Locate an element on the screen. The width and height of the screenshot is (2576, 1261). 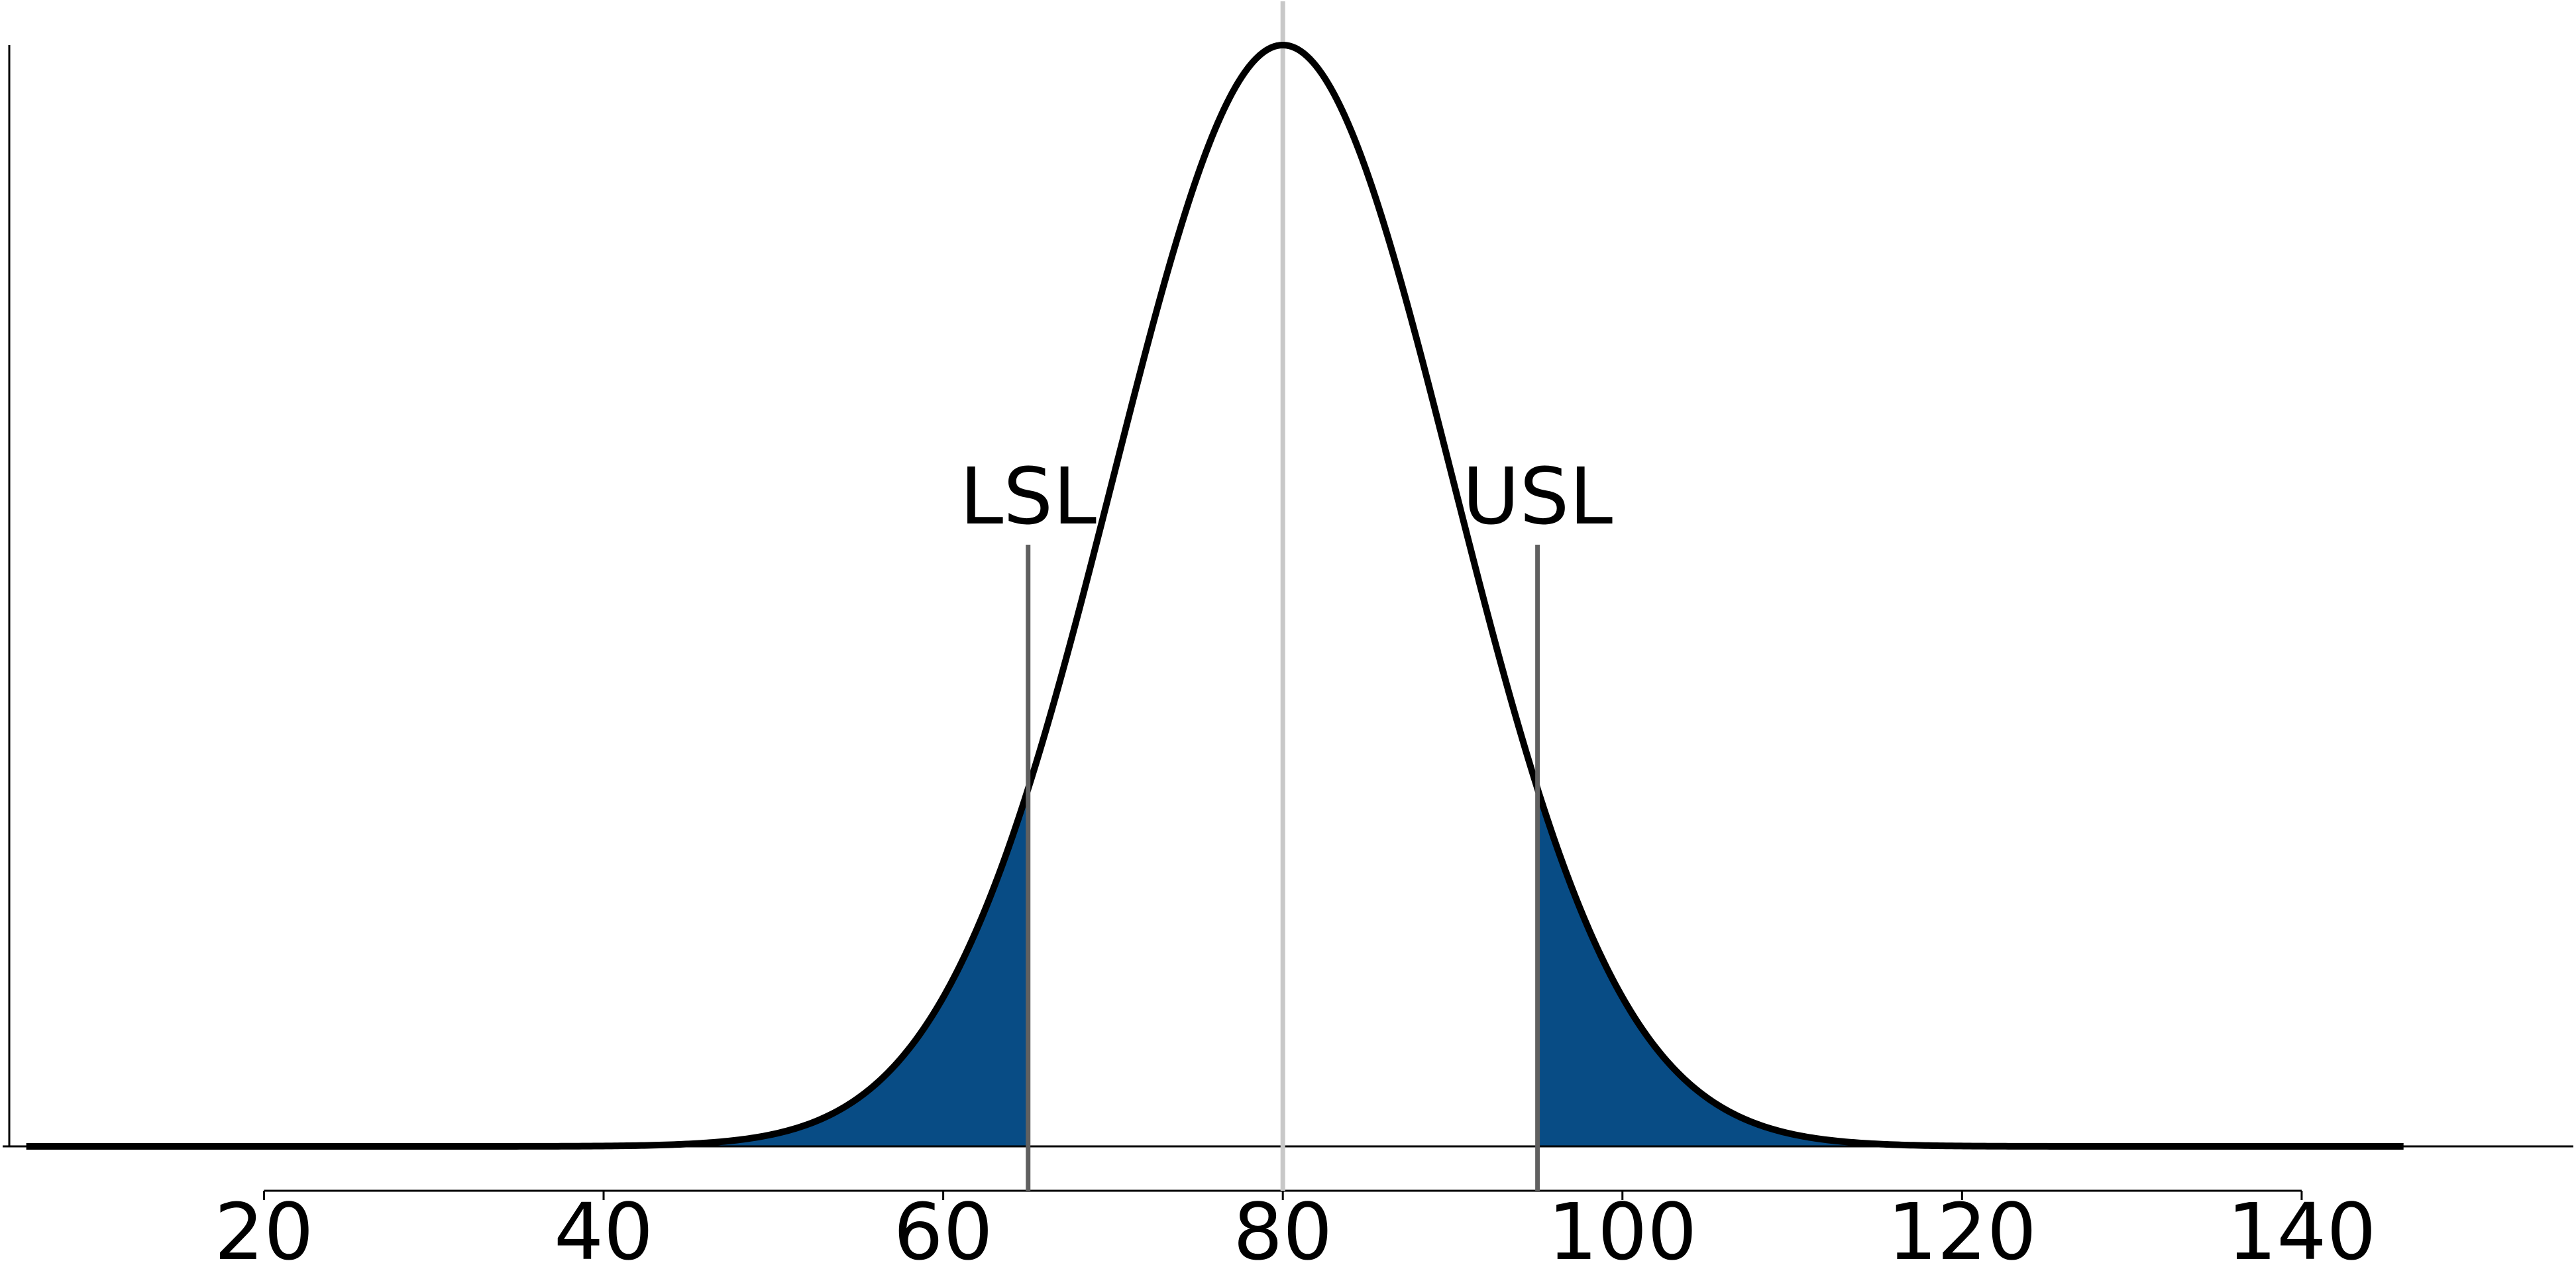
x-tick-label: 80 is located at coordinates (1282, 1223).